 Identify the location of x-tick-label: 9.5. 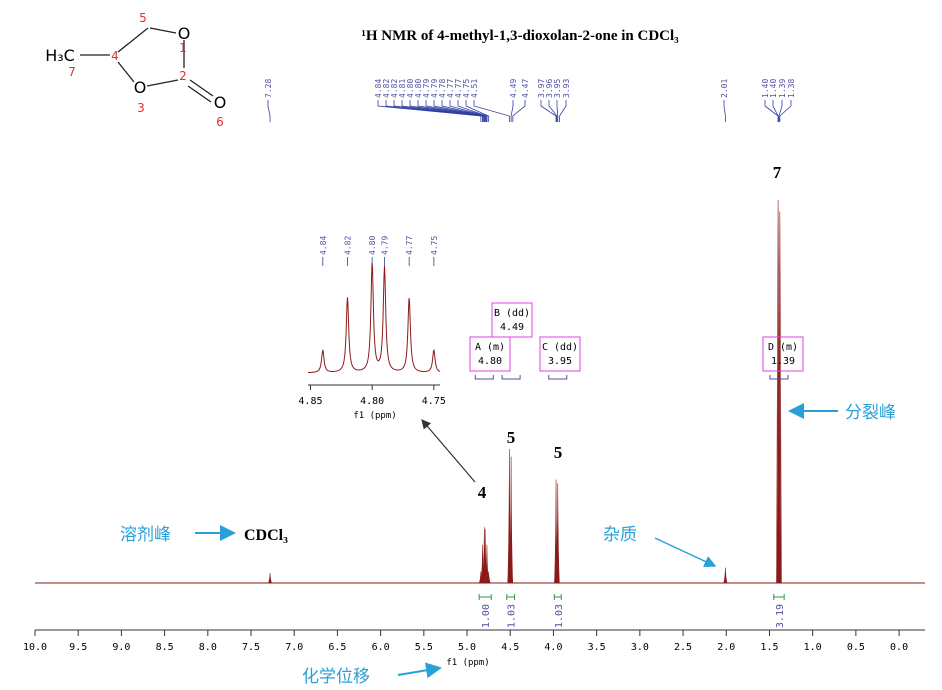
(78, 647).